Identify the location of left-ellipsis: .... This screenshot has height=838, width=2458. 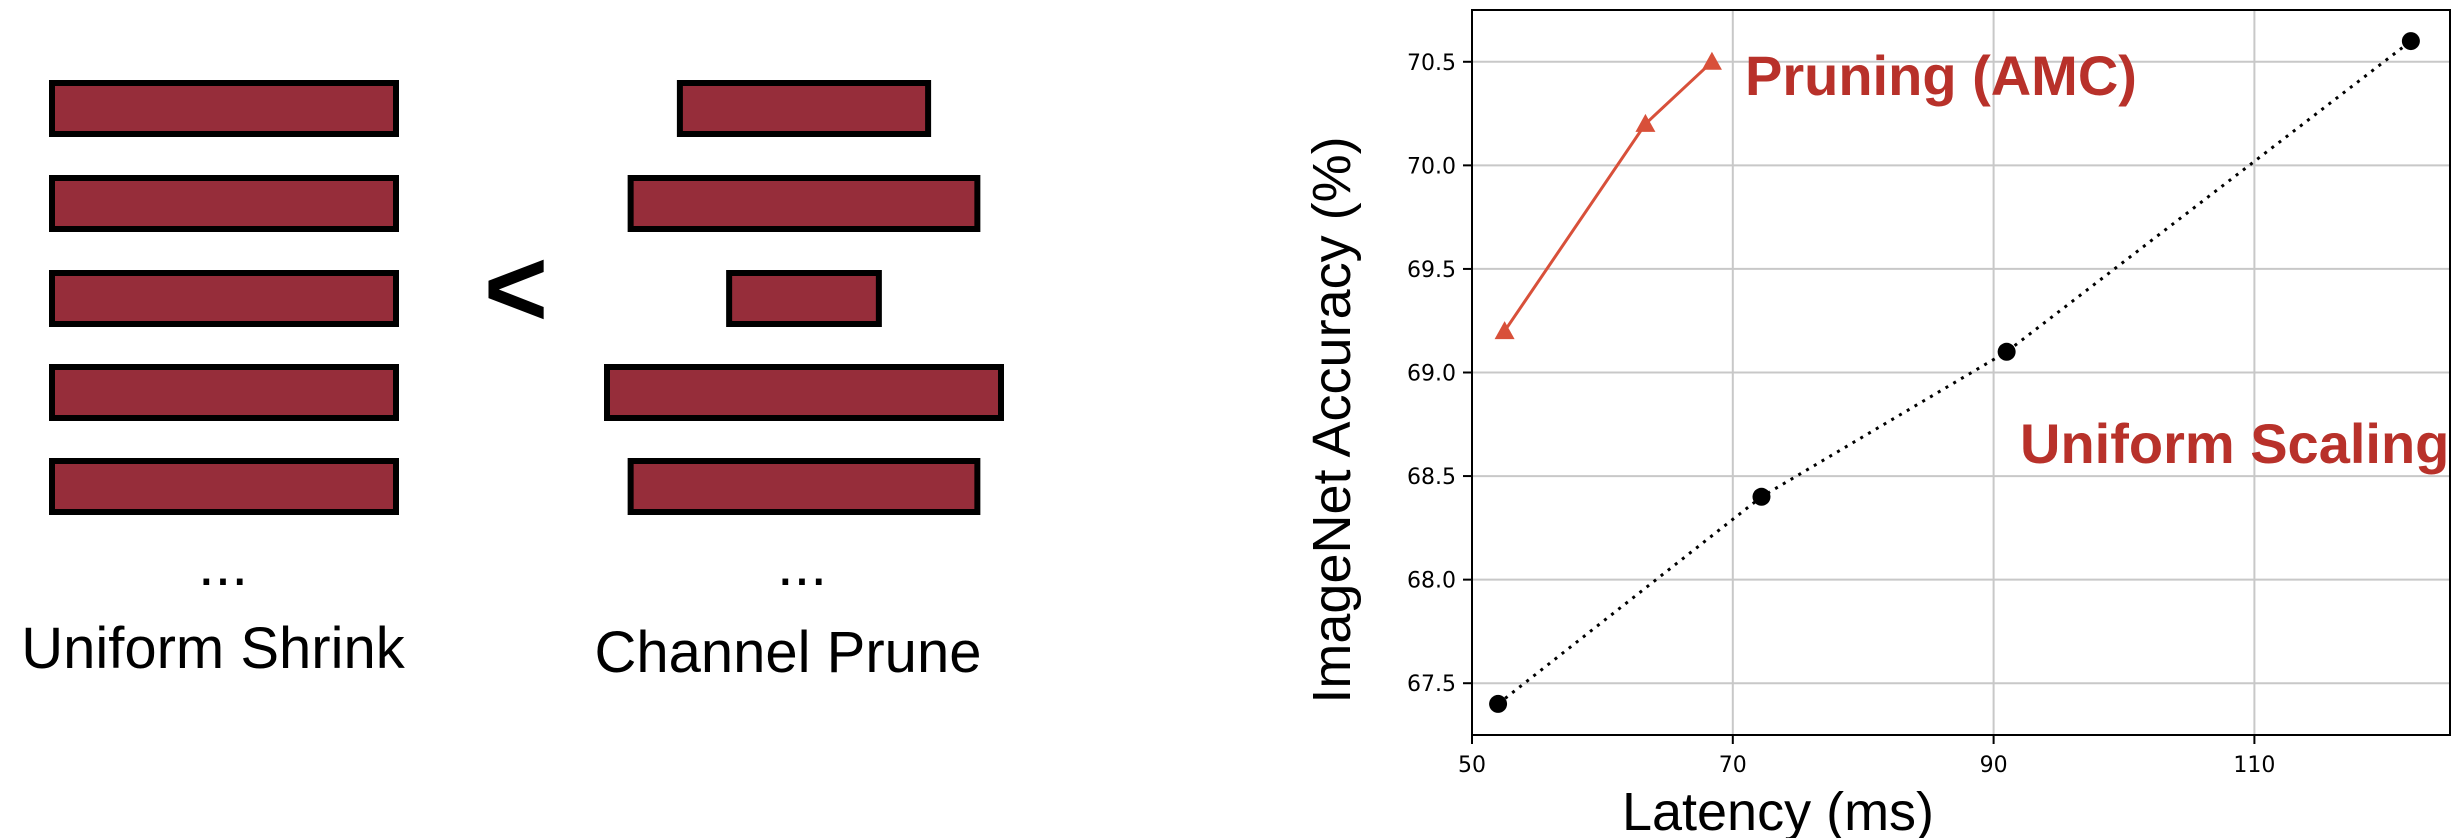
(223, 564).